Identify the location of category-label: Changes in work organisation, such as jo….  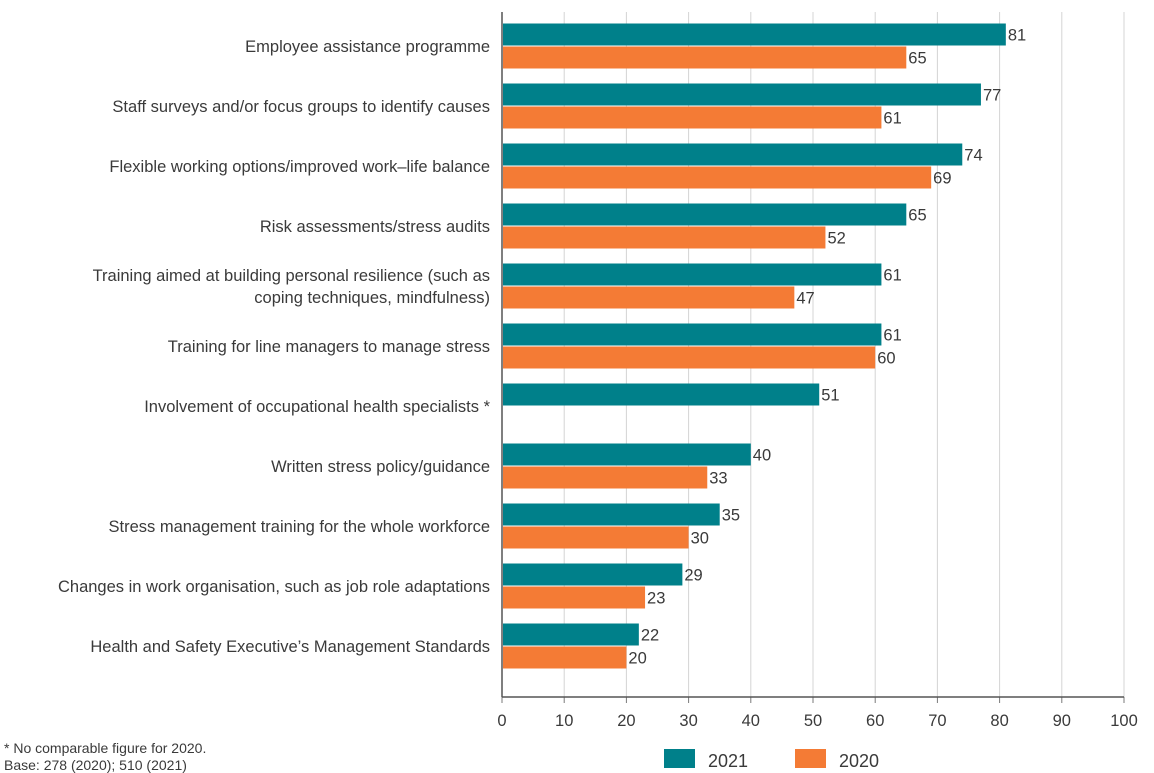
(274, 587).